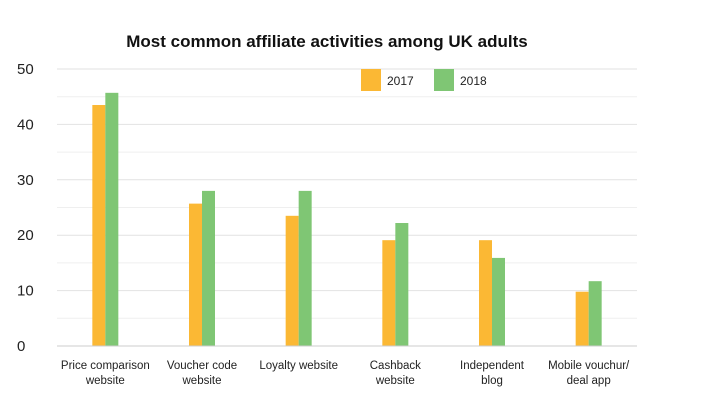 This screenshot has height=411, width=720. I want to click on legend: 2017 2018, so click(424, 80).